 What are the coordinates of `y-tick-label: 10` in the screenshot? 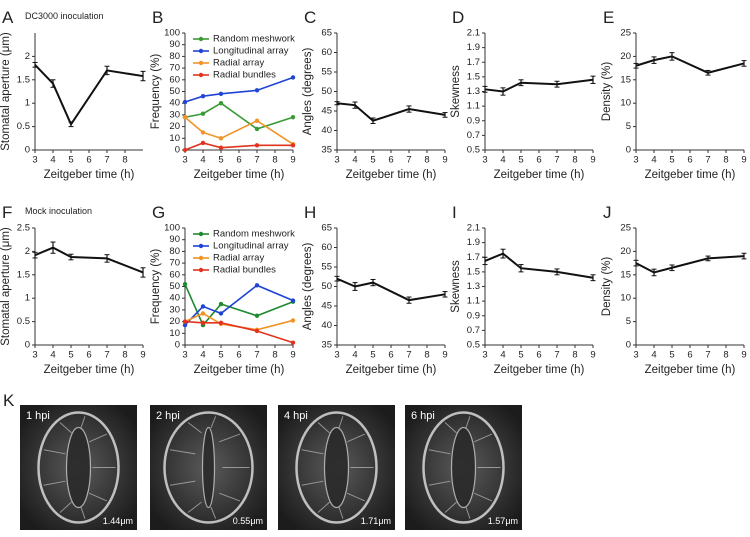 It's located at (174, 333).